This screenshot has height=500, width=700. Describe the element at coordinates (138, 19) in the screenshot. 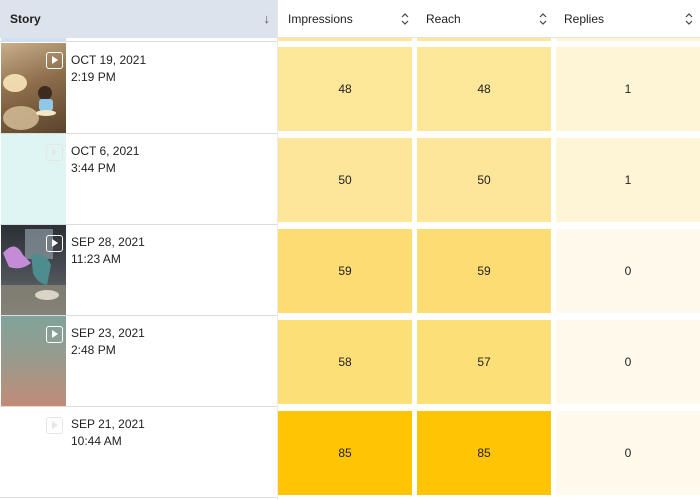

I see `column-header-story: Story ↓` at that location.